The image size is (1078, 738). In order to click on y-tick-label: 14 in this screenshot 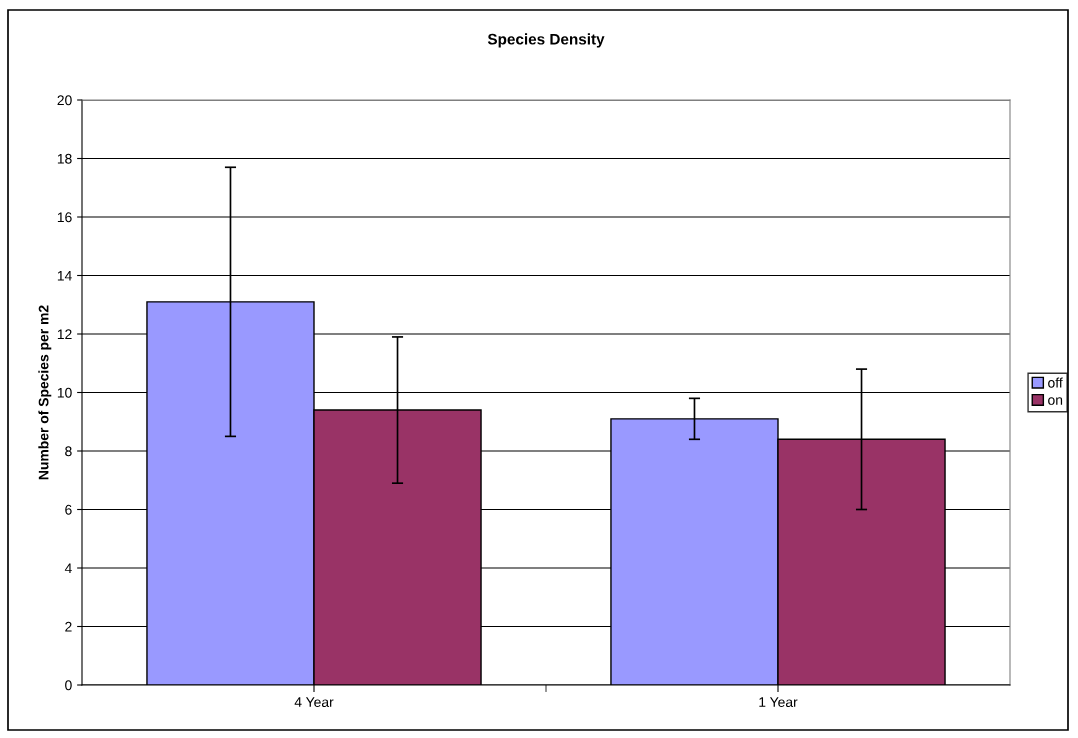, I will do `click(64, 275)`.